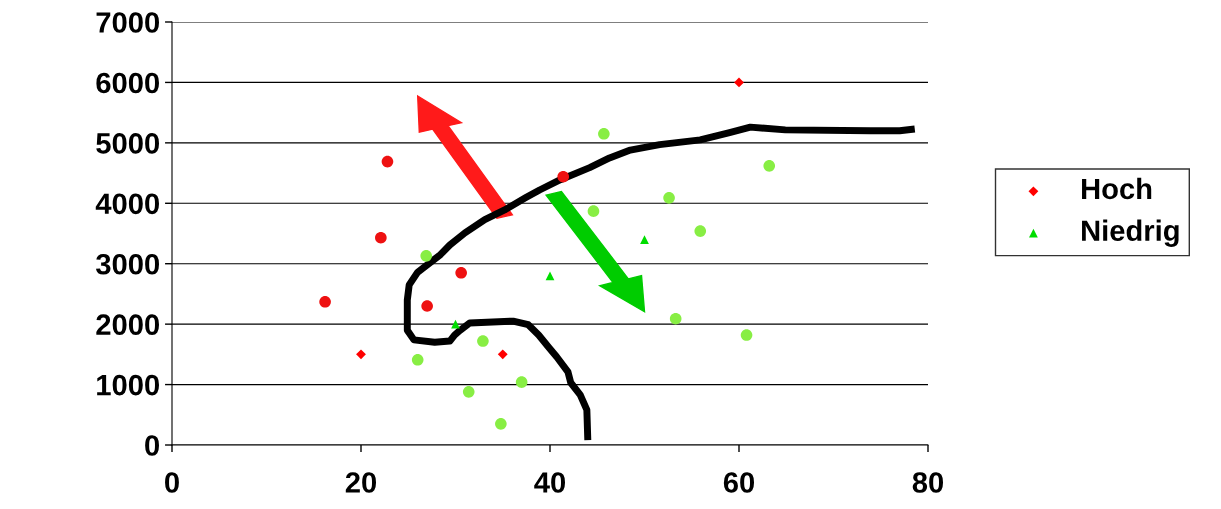 This screenshot has width=1221, height=509. Describe the element at coordinates (739, 482) in the screenshot. I see `x-tick-label: 60` at that location.